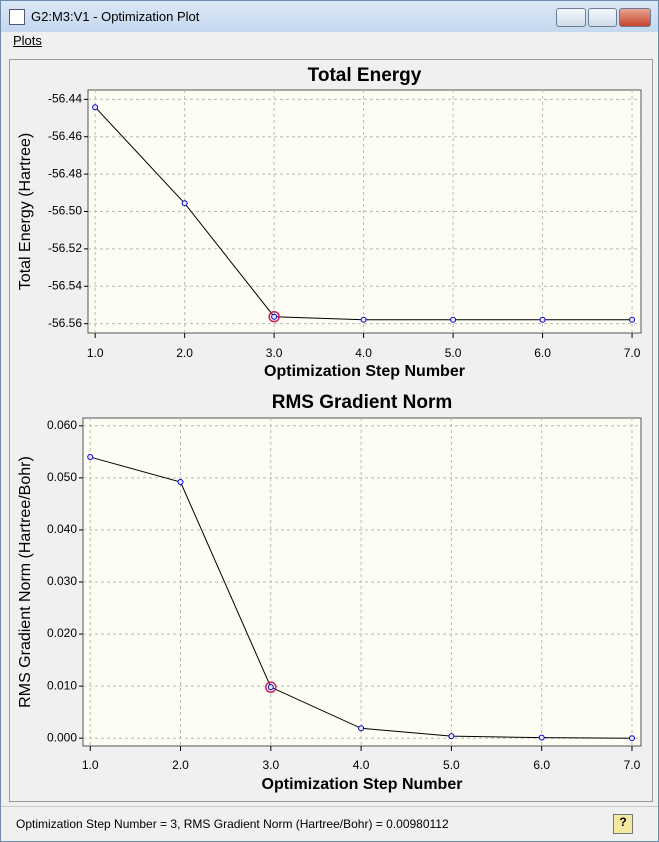  I want to click on chart-title: RMS Gradient Norm, so click(362, 402).